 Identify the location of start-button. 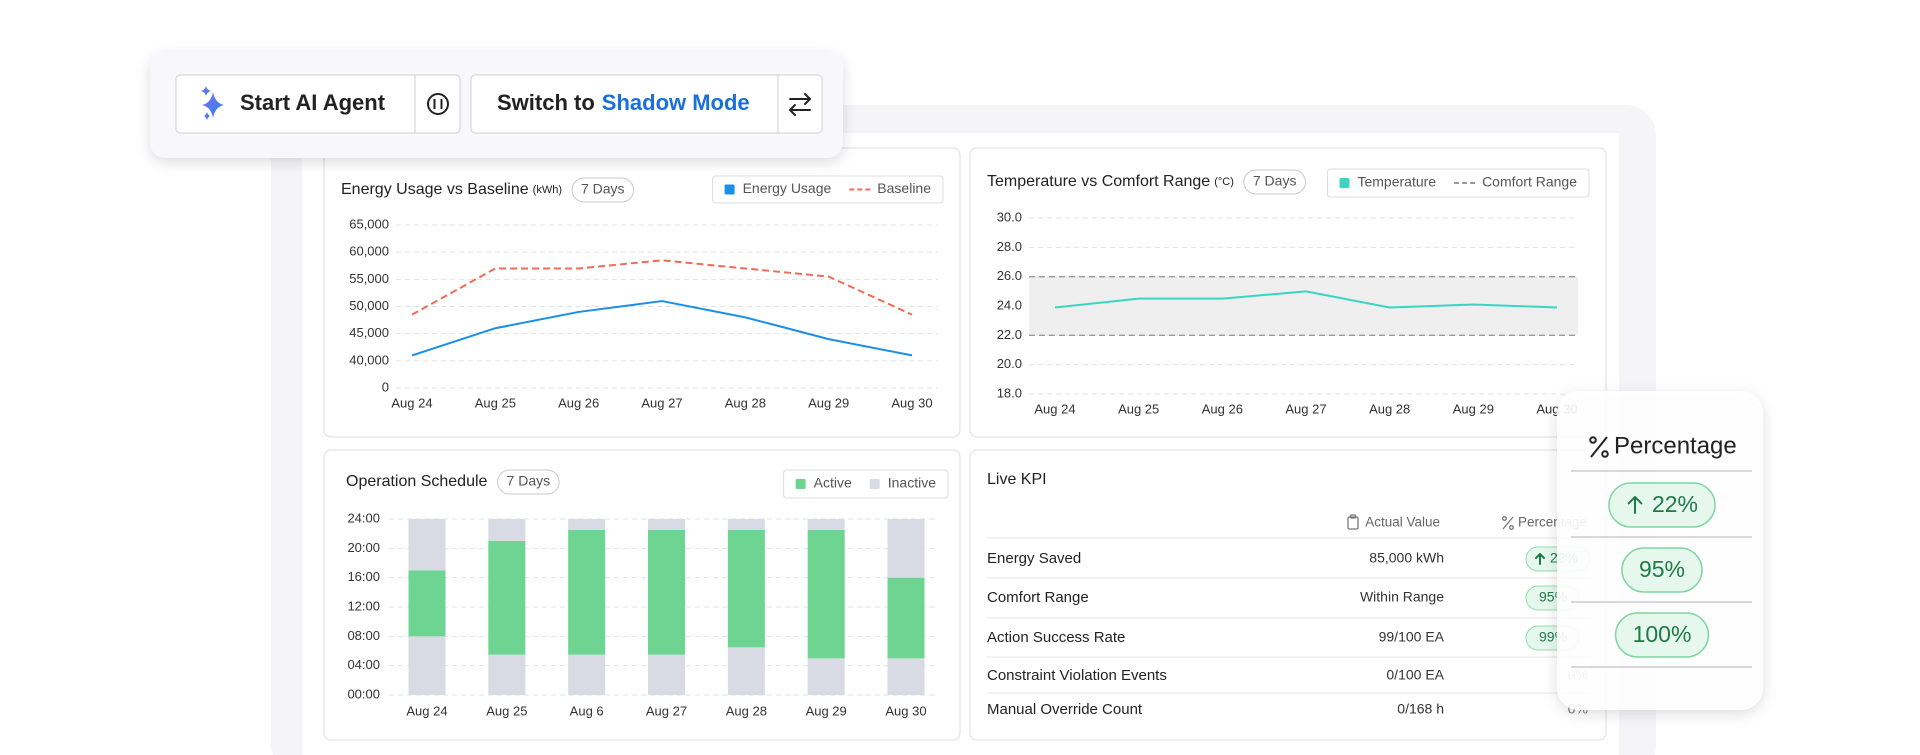
(318, 104).